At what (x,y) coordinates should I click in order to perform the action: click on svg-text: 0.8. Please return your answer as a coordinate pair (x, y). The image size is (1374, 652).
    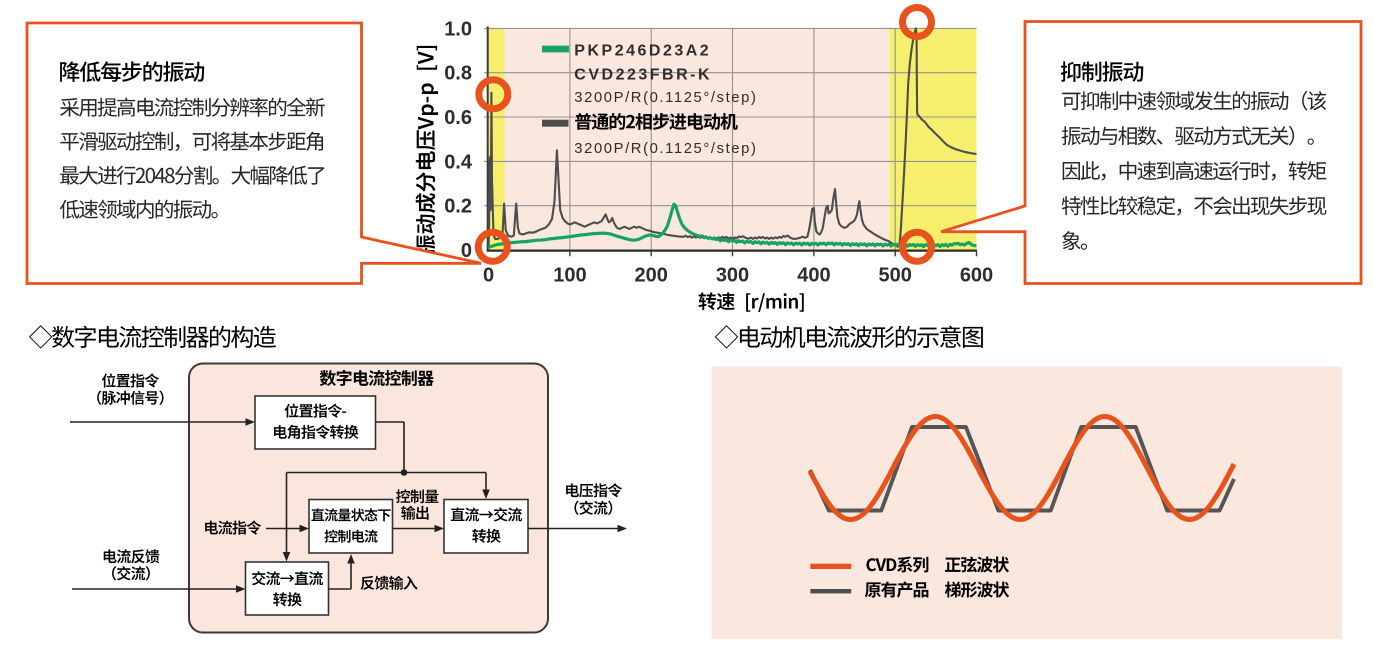
    Looking at the image, I should click on (458, 74).